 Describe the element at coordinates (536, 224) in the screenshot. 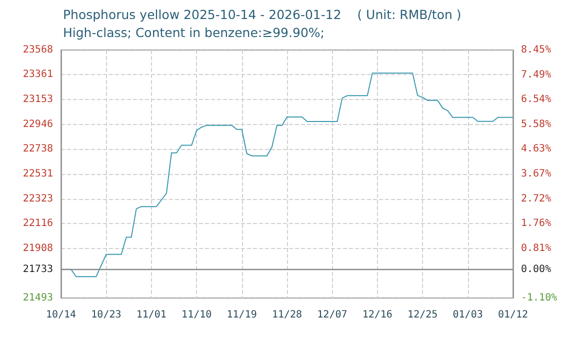

I see `y2-tick-label: 1.76%` at that location.